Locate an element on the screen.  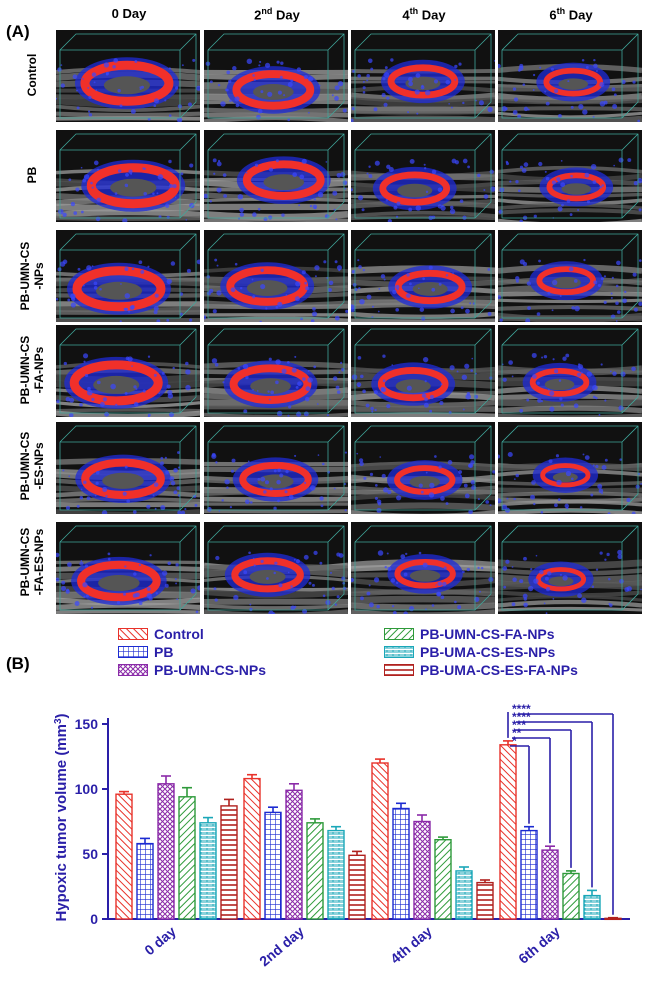
x-tick-label: 0 day is located at coordinates (160, 940).